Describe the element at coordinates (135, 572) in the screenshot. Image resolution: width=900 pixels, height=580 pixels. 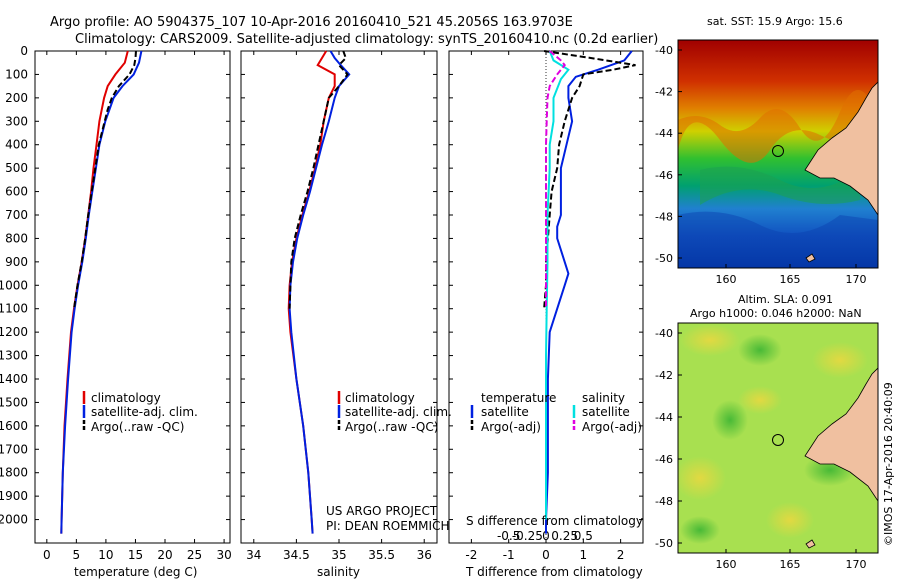
I see `temperature-axis-label: temperature (deg C)` at that location.